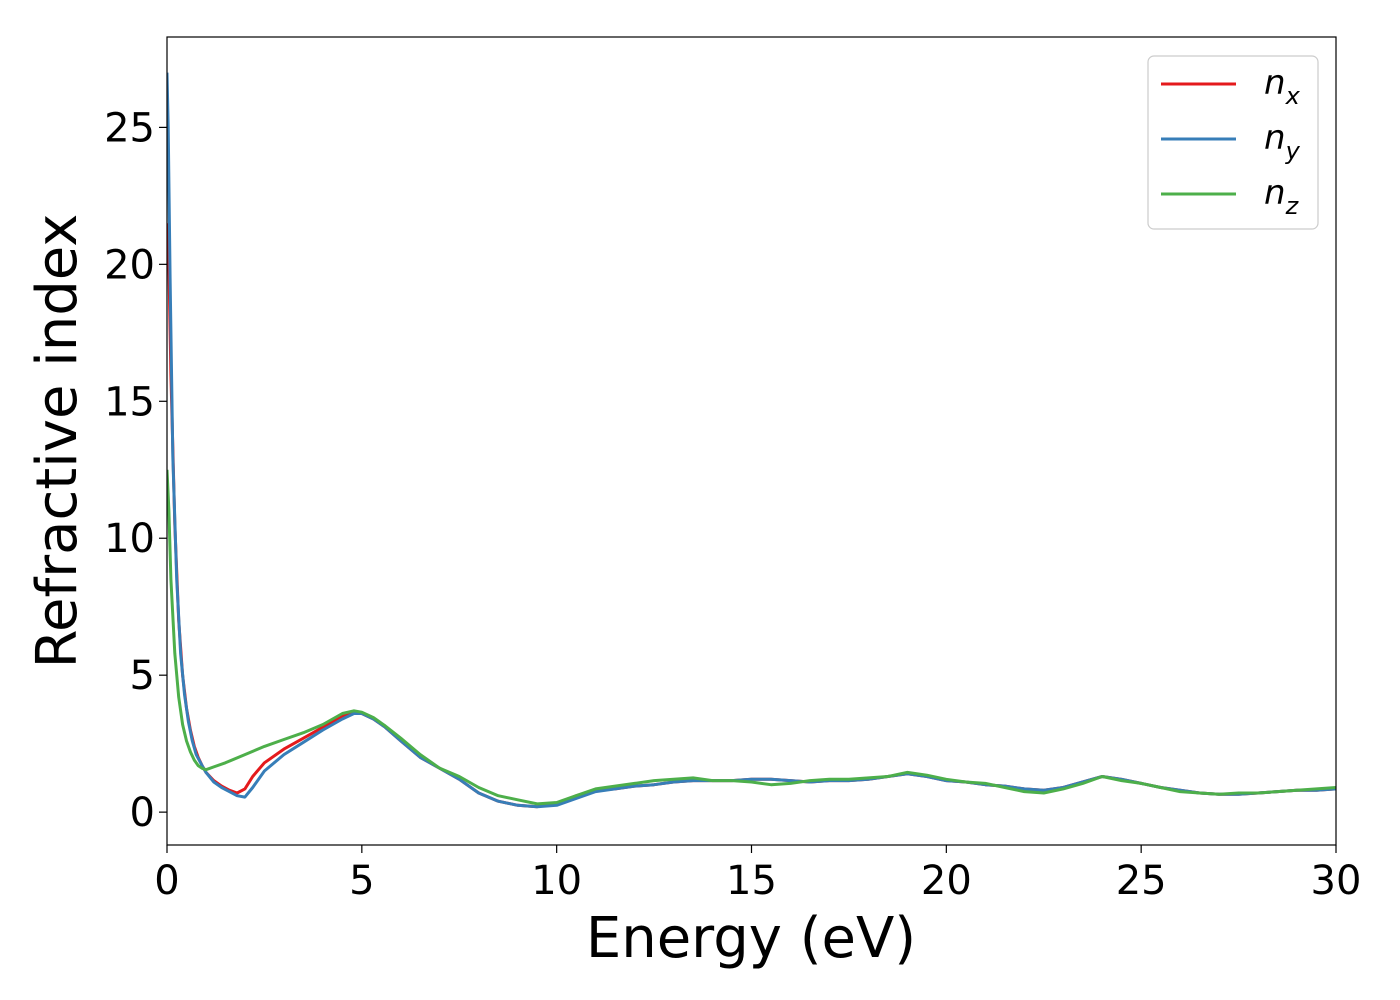 The height and width of the screenshot is (1000, 1400). I want to click on x-tick-label: 5, so click(361, 881).